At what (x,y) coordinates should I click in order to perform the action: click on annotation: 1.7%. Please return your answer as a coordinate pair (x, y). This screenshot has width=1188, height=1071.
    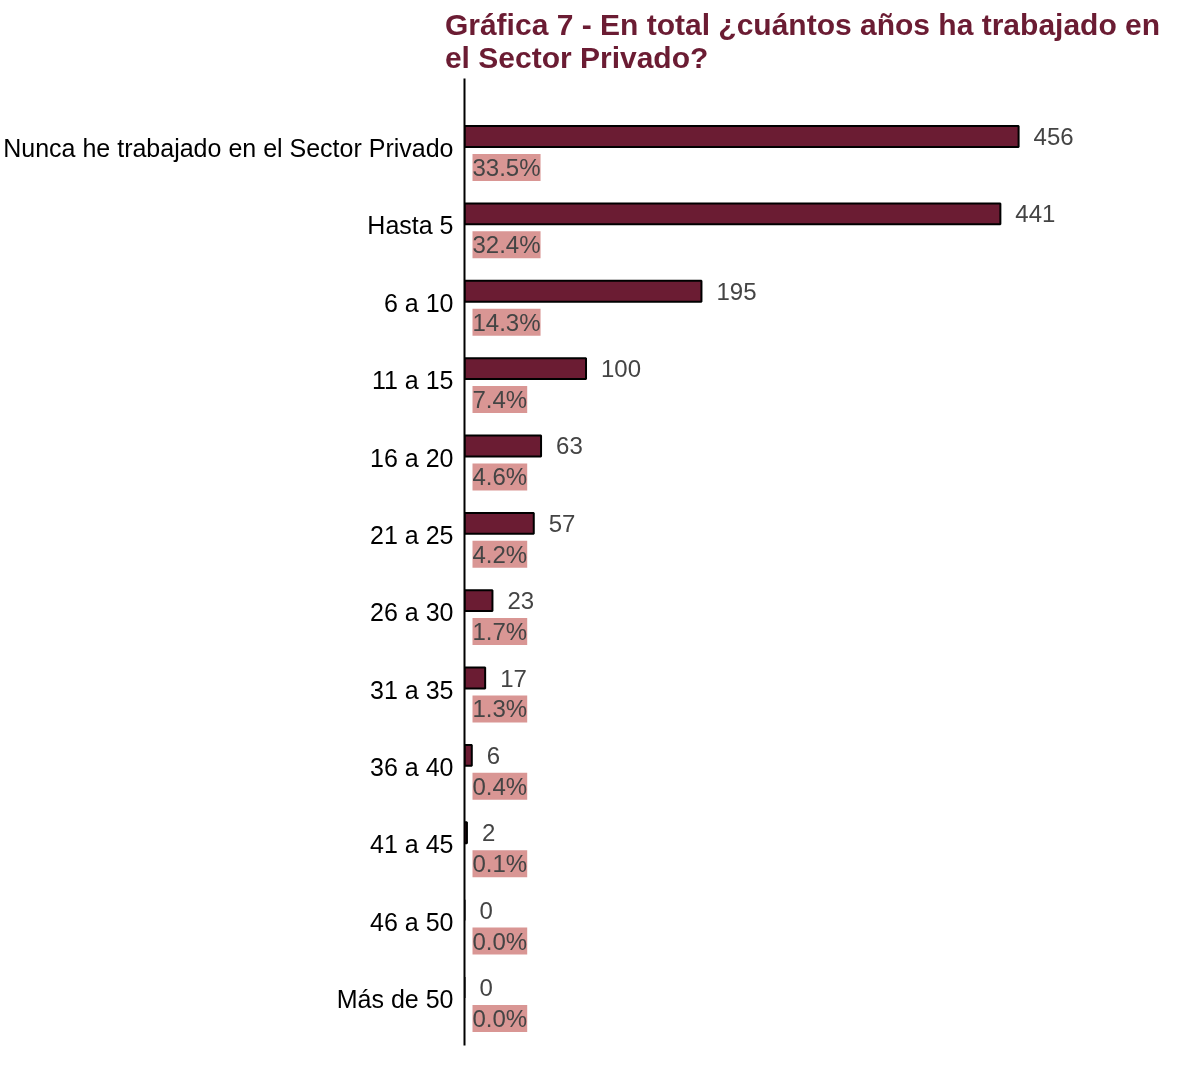
    Looking at the image, I should click on (500, 632).